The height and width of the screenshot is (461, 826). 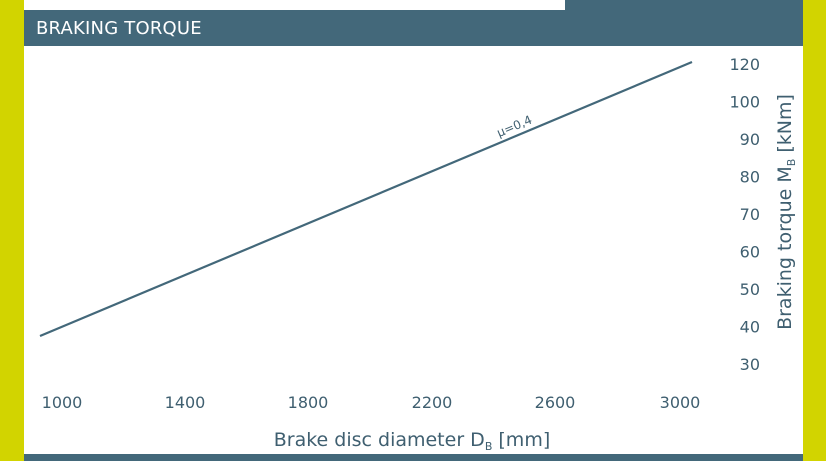 I want to click on chart-header: BRAKING TORQUE, so click(x=413, y=28).